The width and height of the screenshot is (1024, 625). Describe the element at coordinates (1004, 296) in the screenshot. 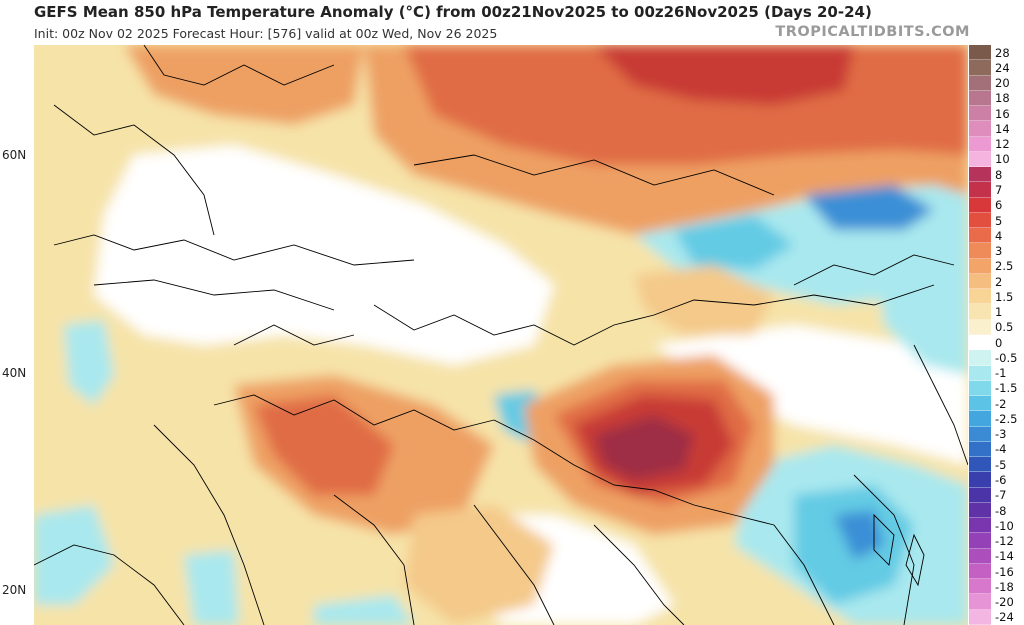

I see `colorbar-label: 1.5` at that location.